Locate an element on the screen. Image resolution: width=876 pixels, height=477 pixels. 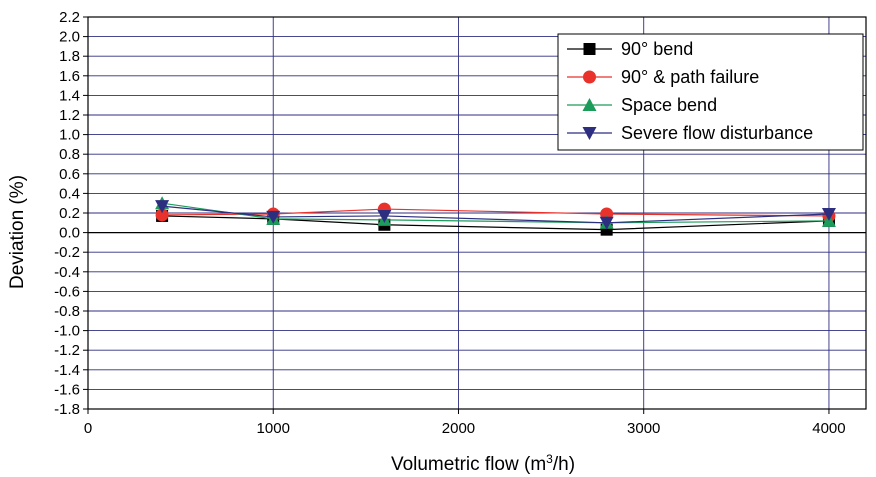
legend-label: 90° bend is located at coordinates (657, 49).